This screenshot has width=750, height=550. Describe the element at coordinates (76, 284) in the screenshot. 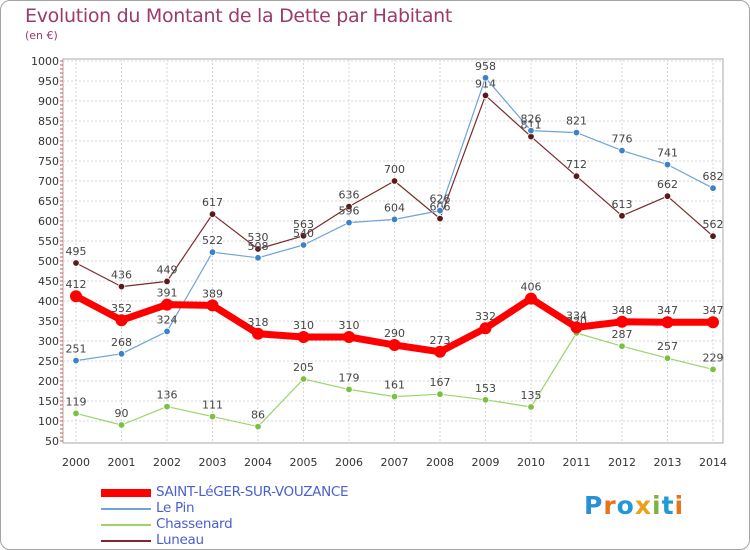

I see `data-label: 412` at that location.